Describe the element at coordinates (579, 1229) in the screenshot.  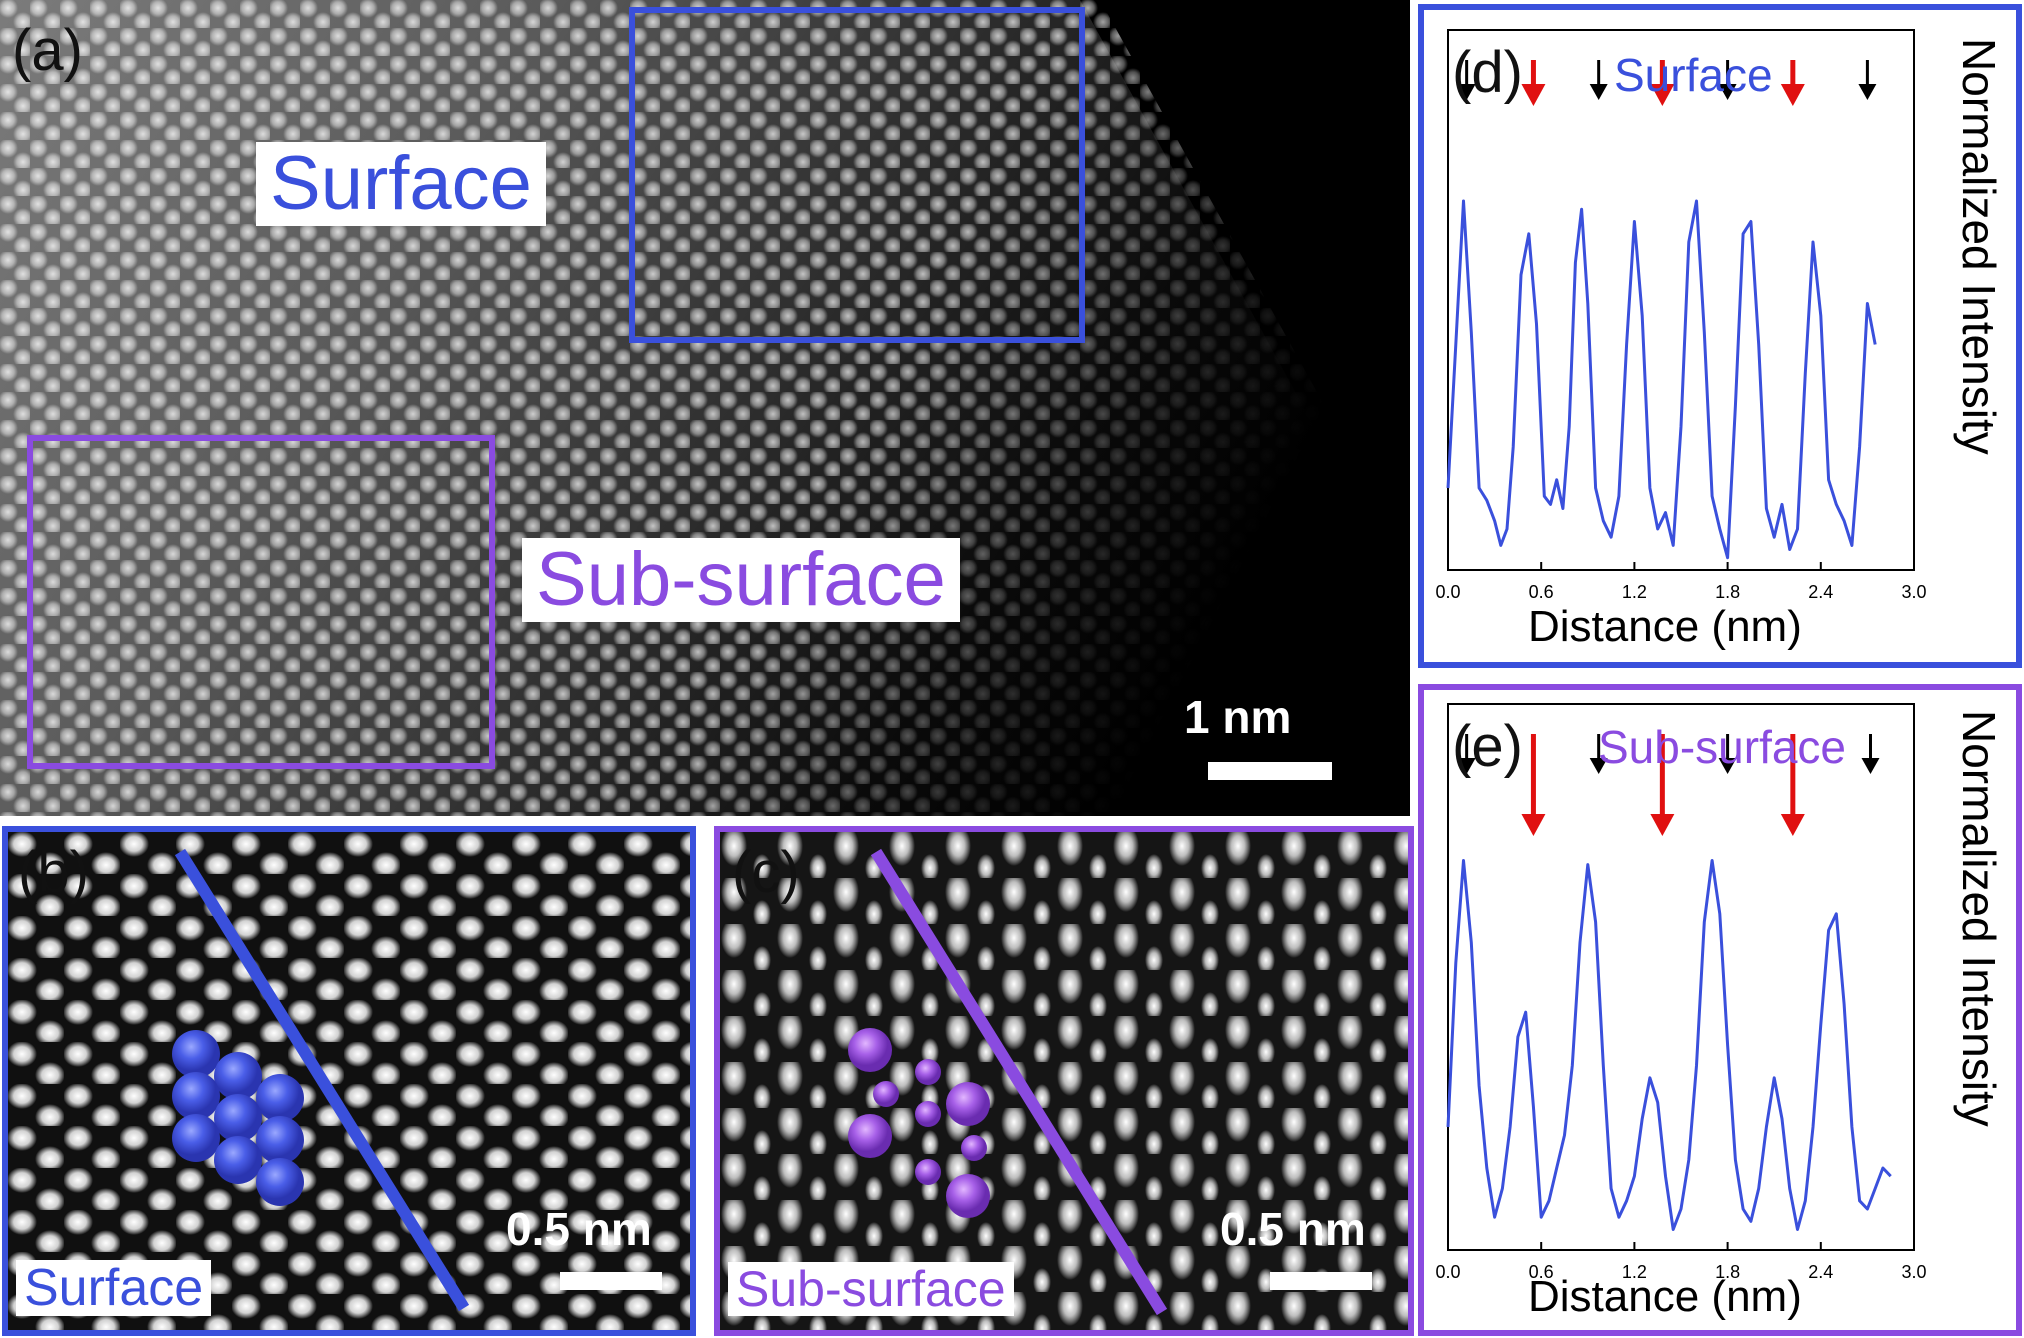
I see `panel-b-scale-label: 0.5 nm` at that location.